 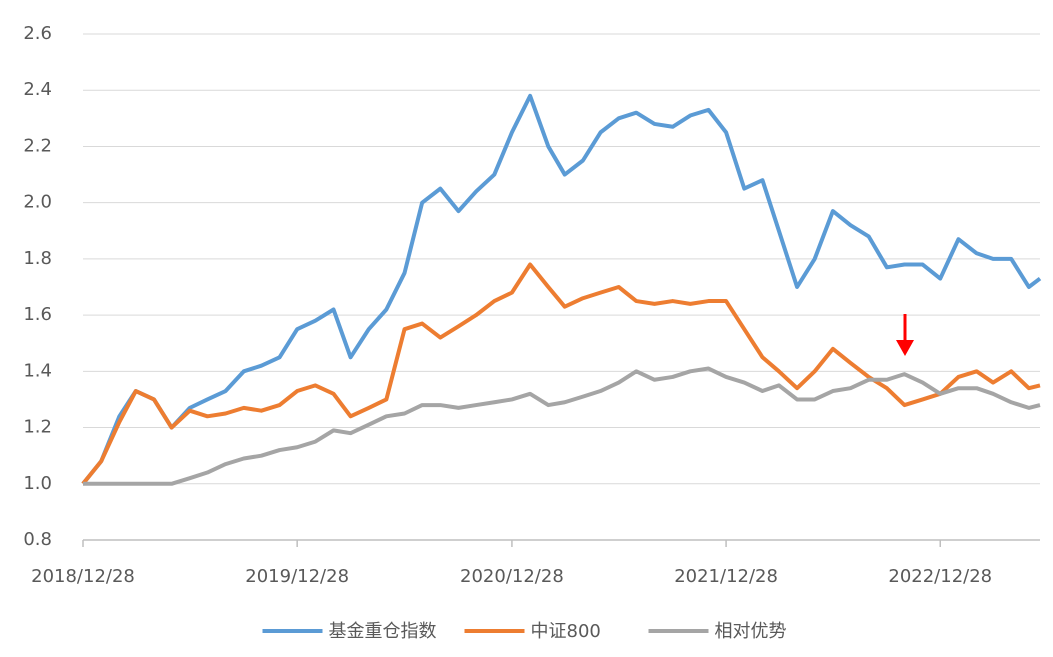 I want to click on x-tick-label: 2022/12/28, so click(x=940, y=576).